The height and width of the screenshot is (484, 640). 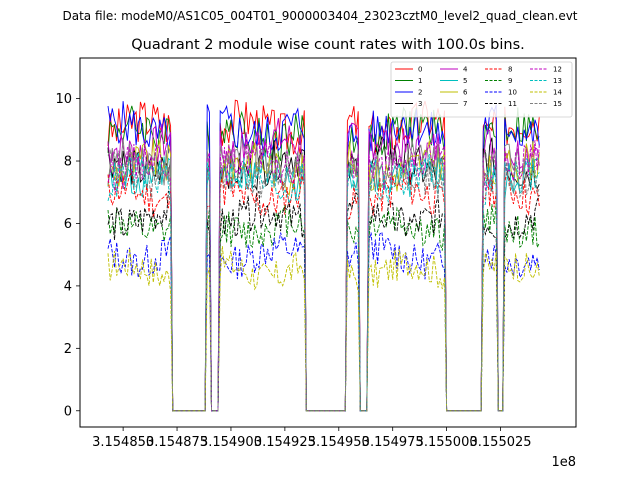 What do you see at coordinates (447, 442) in the screenshot?
I see `x-tick-label: 3.155000` at bounding box center [447, 442].